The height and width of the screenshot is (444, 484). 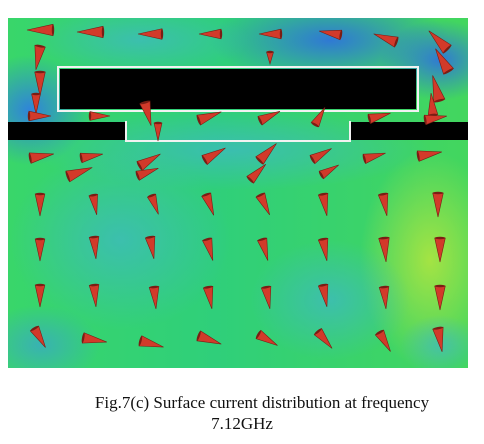 I want to click on upper-slot, so click(x=238, y=89).